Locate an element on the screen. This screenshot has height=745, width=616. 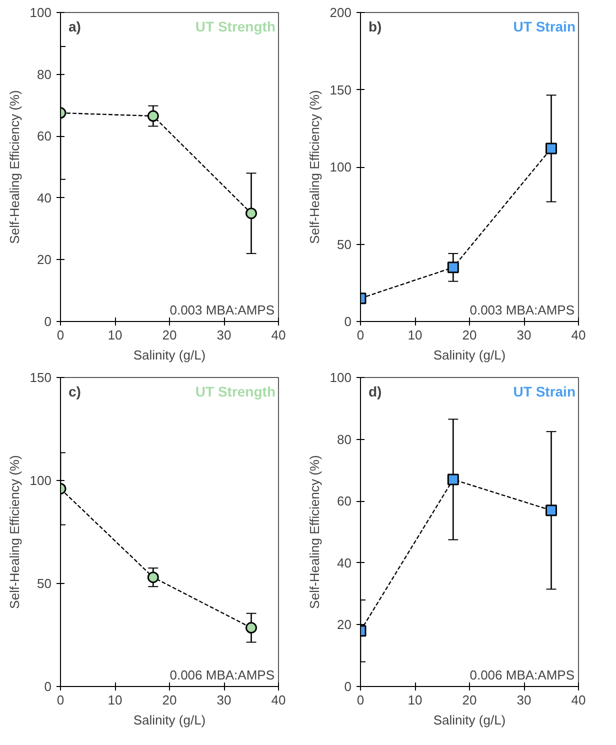
annotation: b) is located at coordinates (375, 26).